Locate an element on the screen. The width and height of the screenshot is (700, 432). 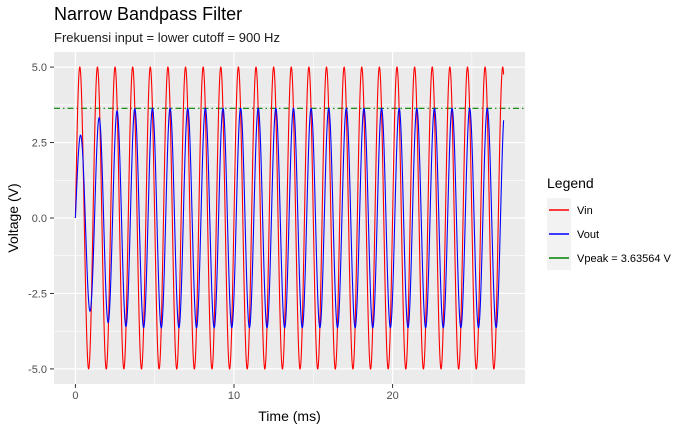
x-tick-label: 10 is located at coordinates (234, 396).